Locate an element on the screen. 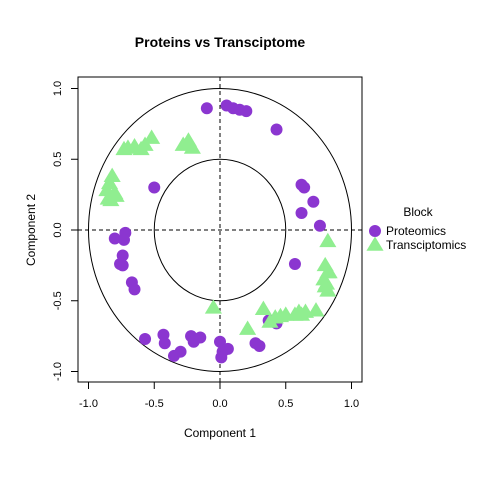 The width and height of the screenshot is (480, 480). y-tick-label: -1.0 is located at coordinates (58, 371).